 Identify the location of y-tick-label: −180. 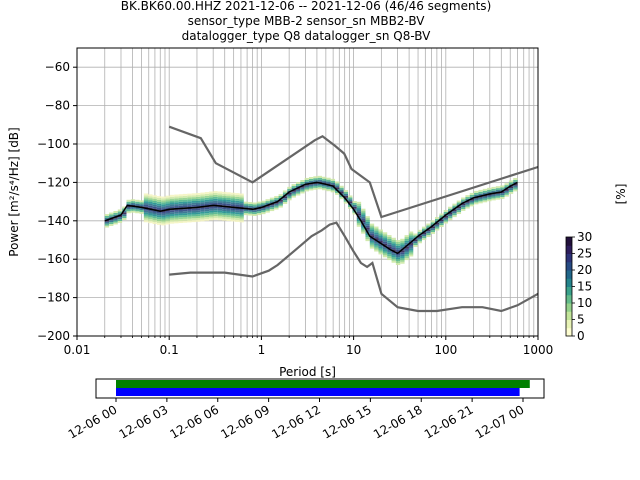
(53, 298).